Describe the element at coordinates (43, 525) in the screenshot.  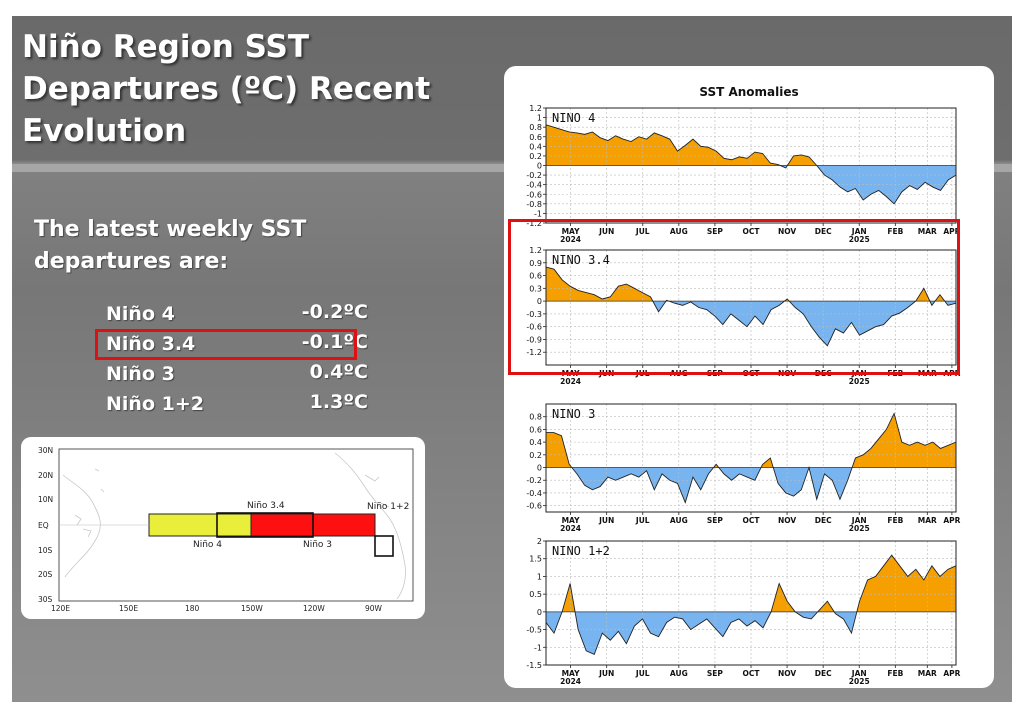
I see `lat-label: EQ` at that location.